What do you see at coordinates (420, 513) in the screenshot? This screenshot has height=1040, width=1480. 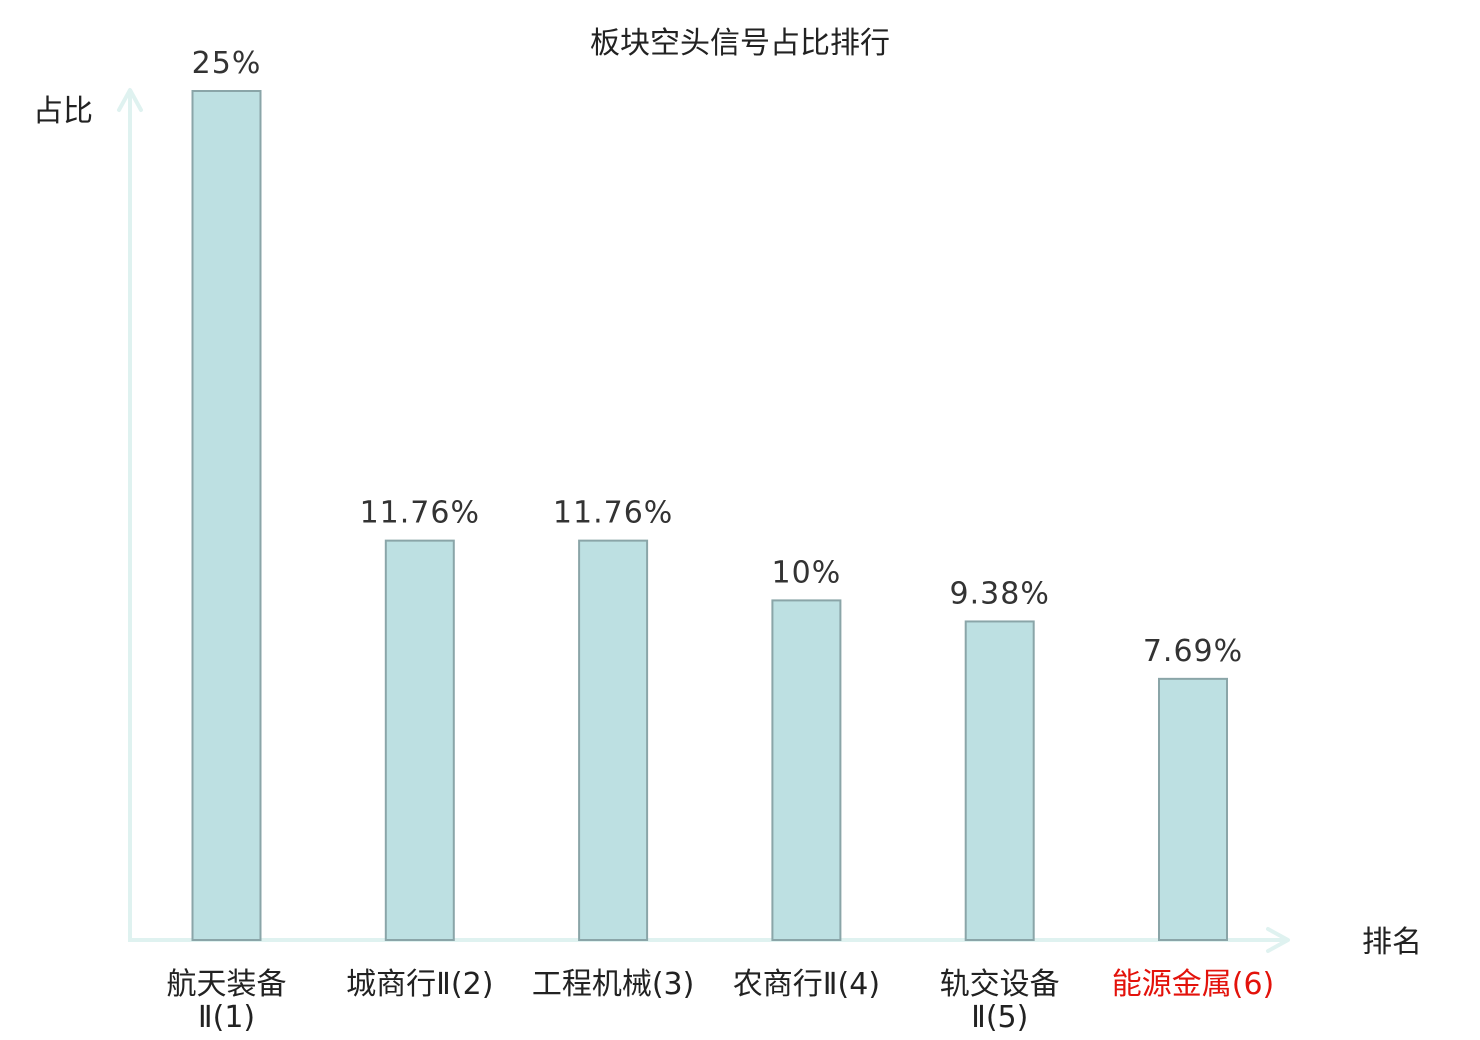 I see `value-label-2: 11.76%` at bounding box center [420, 513].